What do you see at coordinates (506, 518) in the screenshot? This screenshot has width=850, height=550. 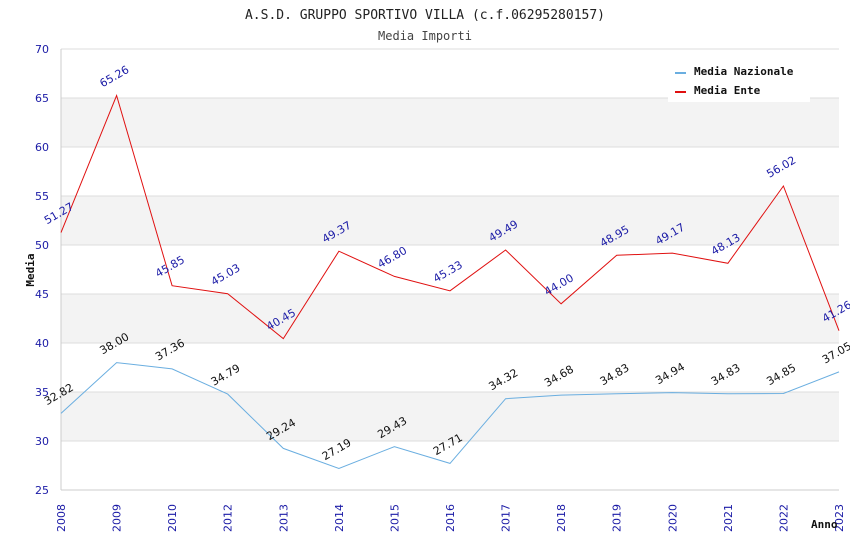 I see `x-tick-label: 2017` at bounding box center [506, 518].